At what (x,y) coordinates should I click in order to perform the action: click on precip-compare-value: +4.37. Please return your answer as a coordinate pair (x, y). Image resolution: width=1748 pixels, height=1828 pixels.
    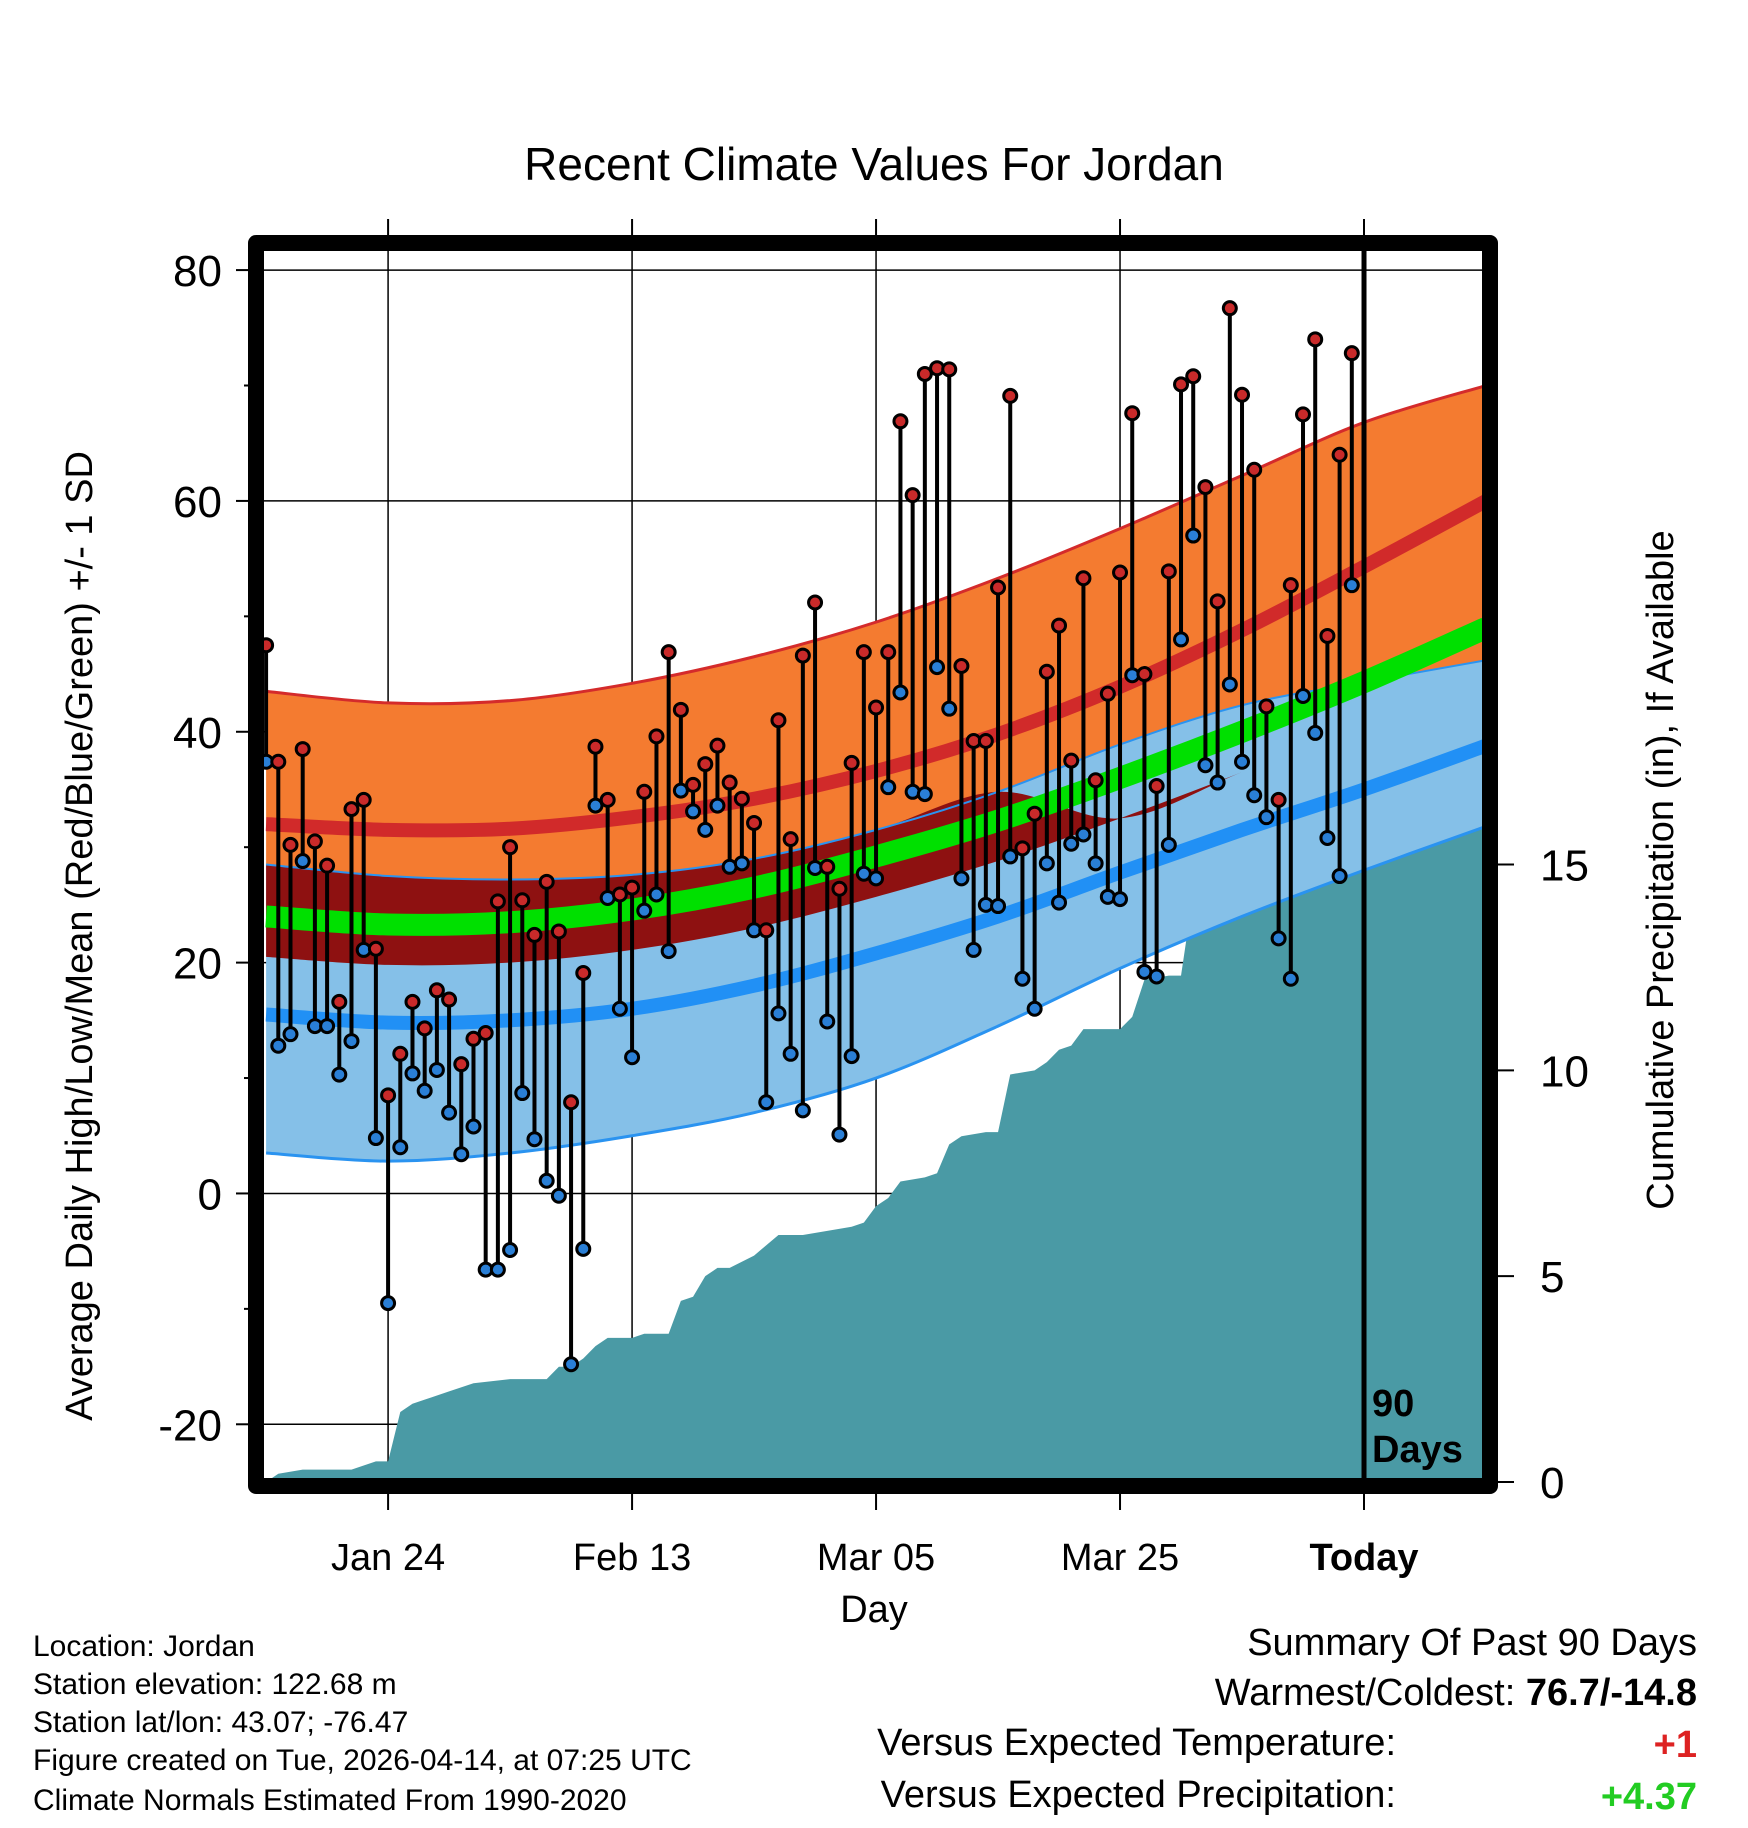
    Looking at the image, I should click on (1648, 1797).